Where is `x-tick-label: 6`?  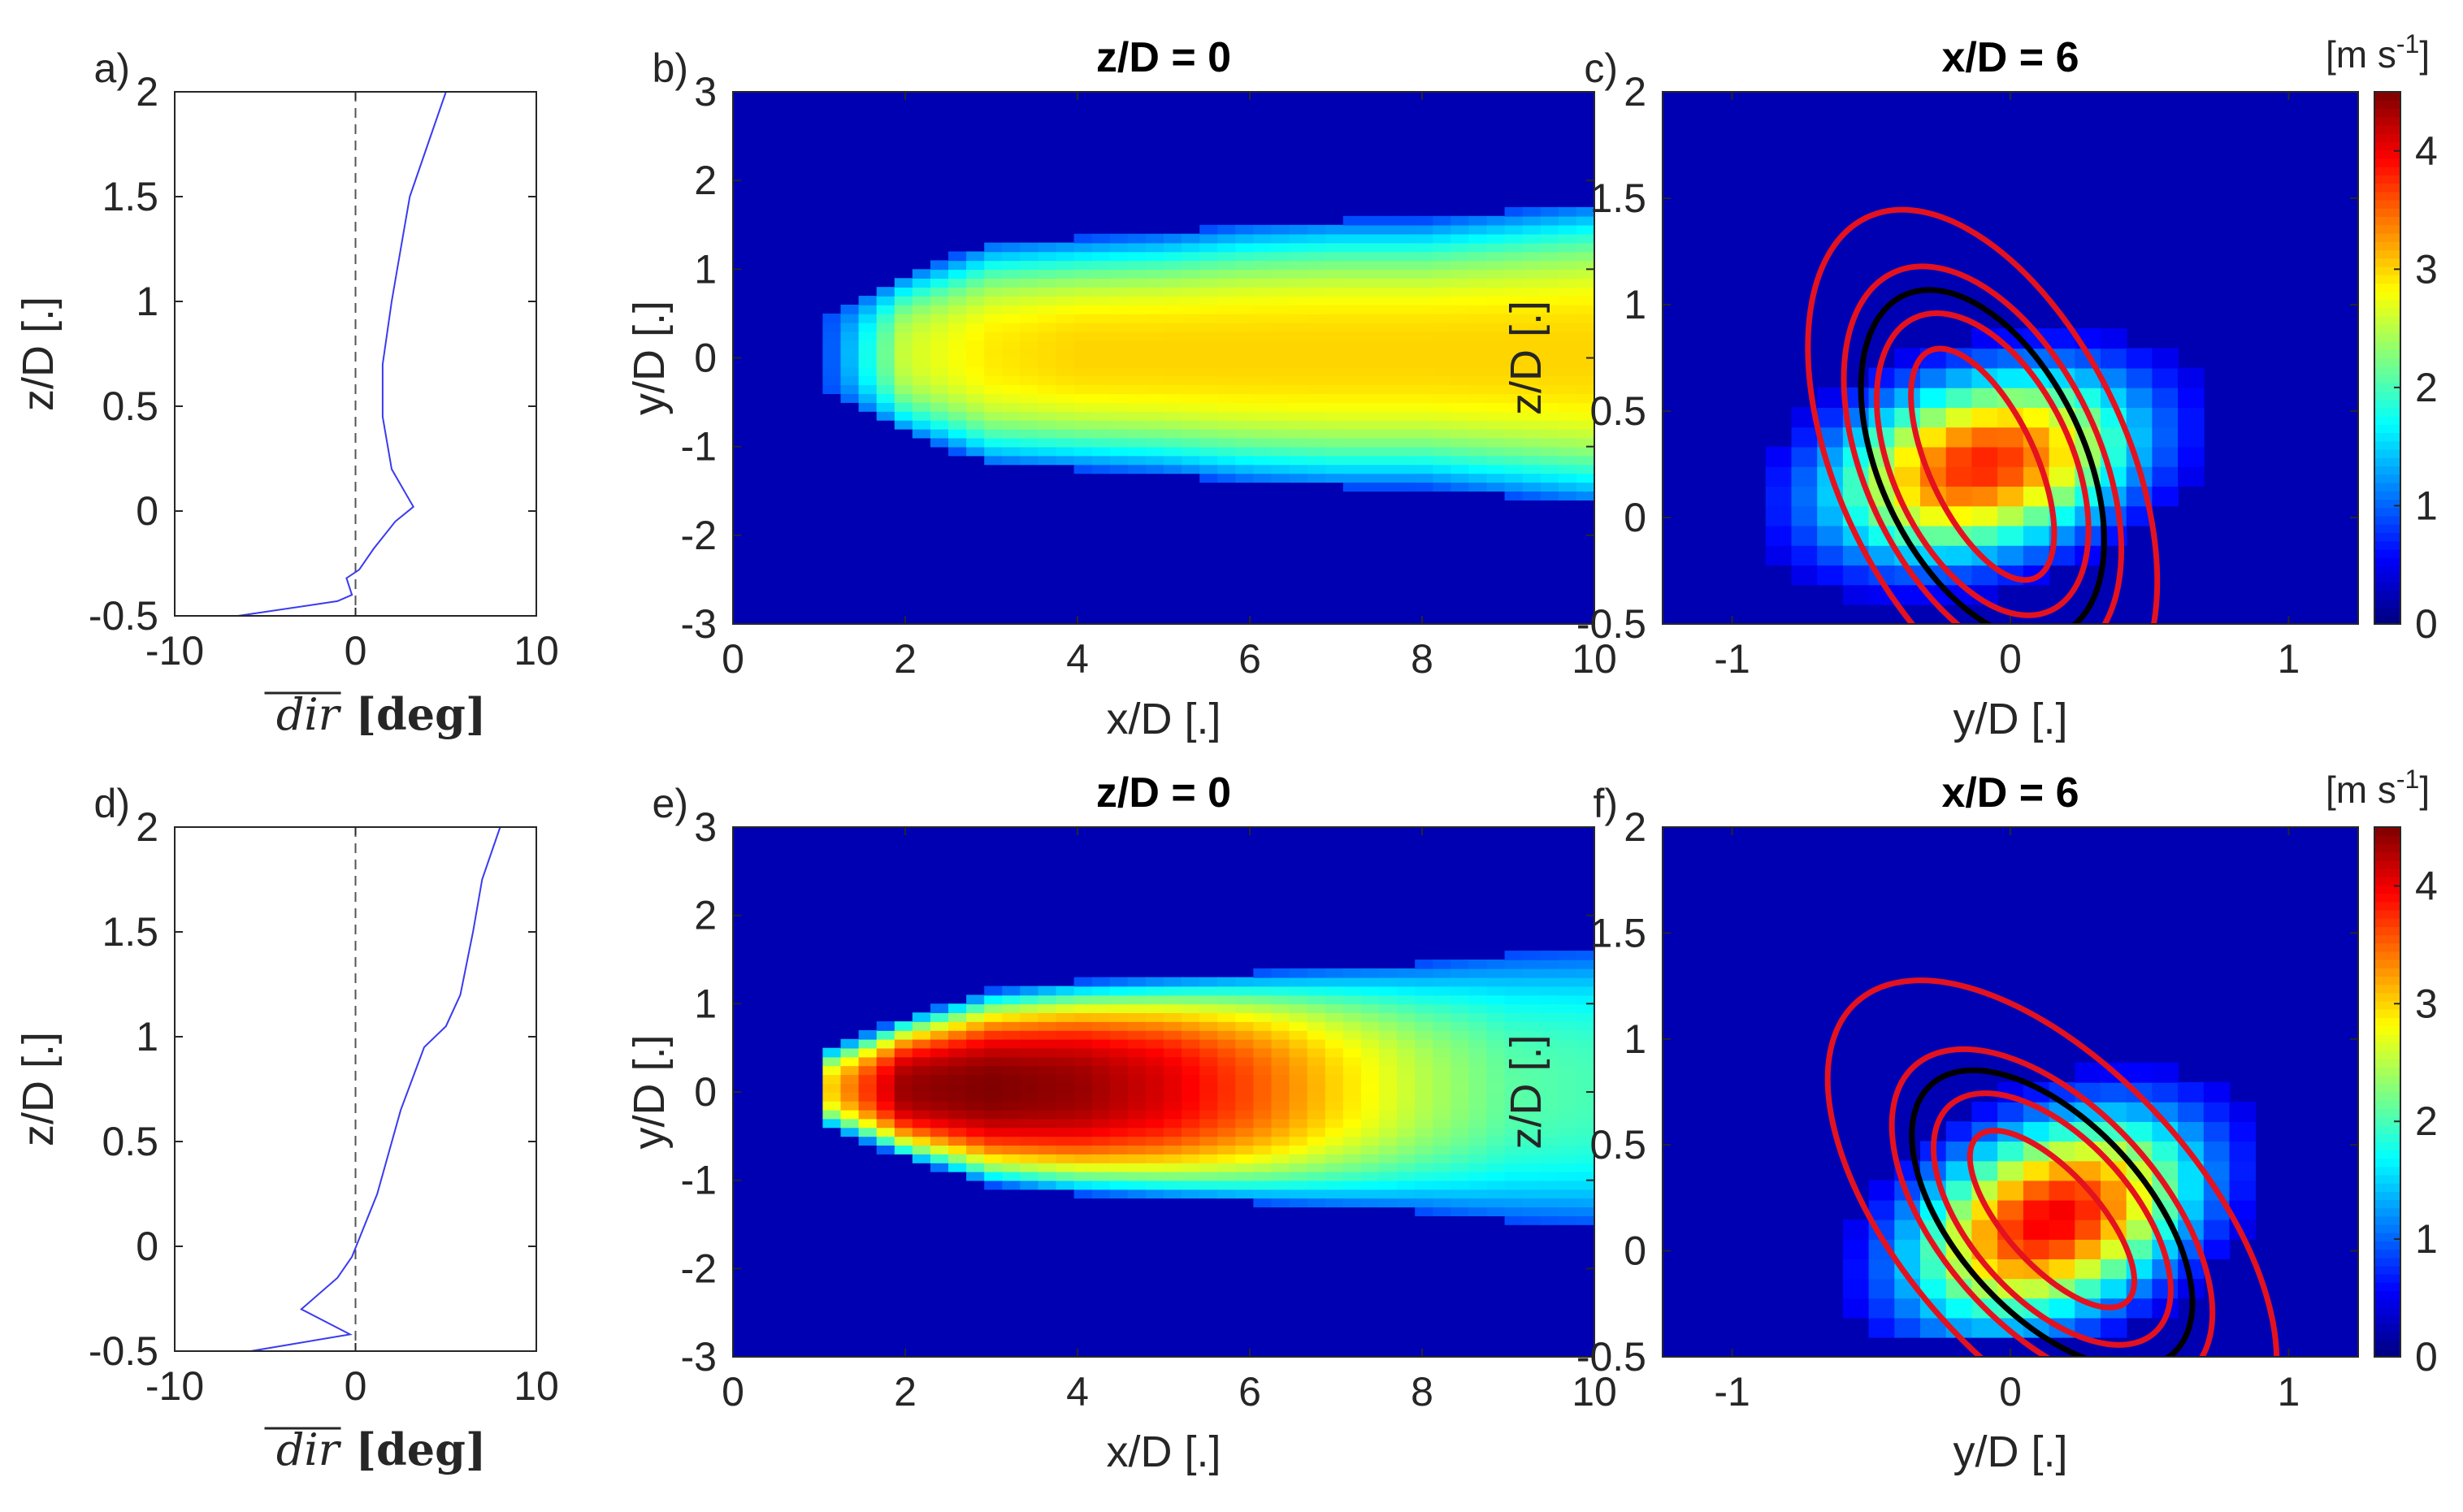
x-tick-label: 6 is located at coordinates (1250, 1392).